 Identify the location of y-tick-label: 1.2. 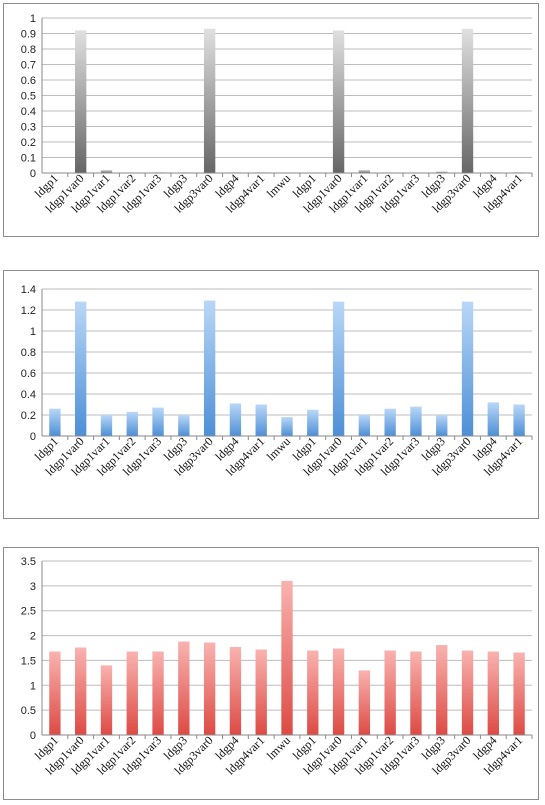
(28, 311).